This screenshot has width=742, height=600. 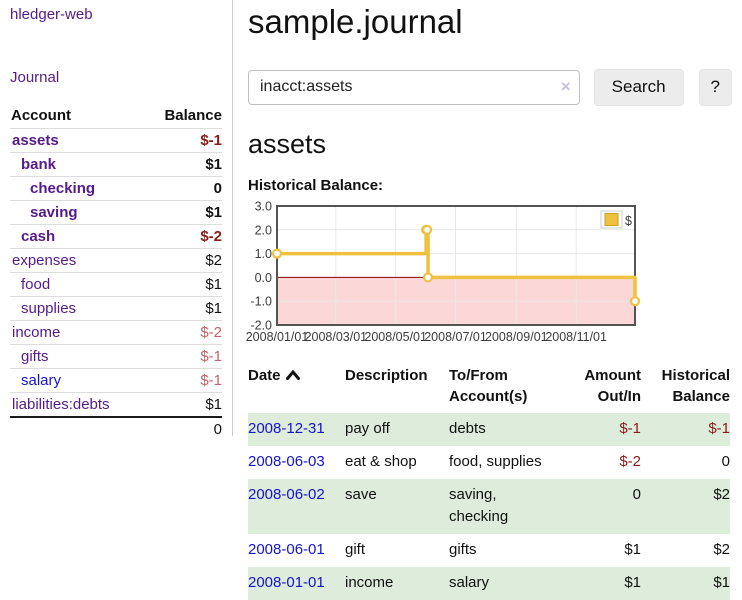 What do you see at coordinates (41, 380) in the screenshot?
I see `account-link: salary` at bounding box center [41, 380].